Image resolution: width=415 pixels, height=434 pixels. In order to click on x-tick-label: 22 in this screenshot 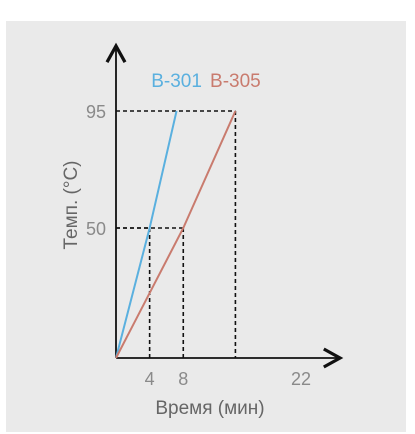, I will do `click(301, 379)`.